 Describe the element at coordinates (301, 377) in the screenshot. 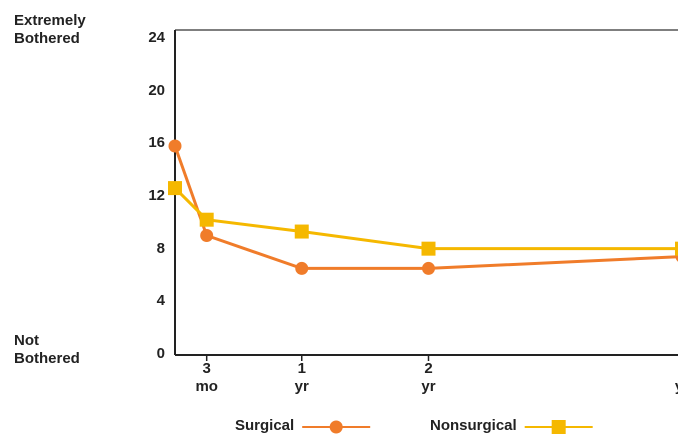

I see `x-tick-label: 1 yr` at that location.